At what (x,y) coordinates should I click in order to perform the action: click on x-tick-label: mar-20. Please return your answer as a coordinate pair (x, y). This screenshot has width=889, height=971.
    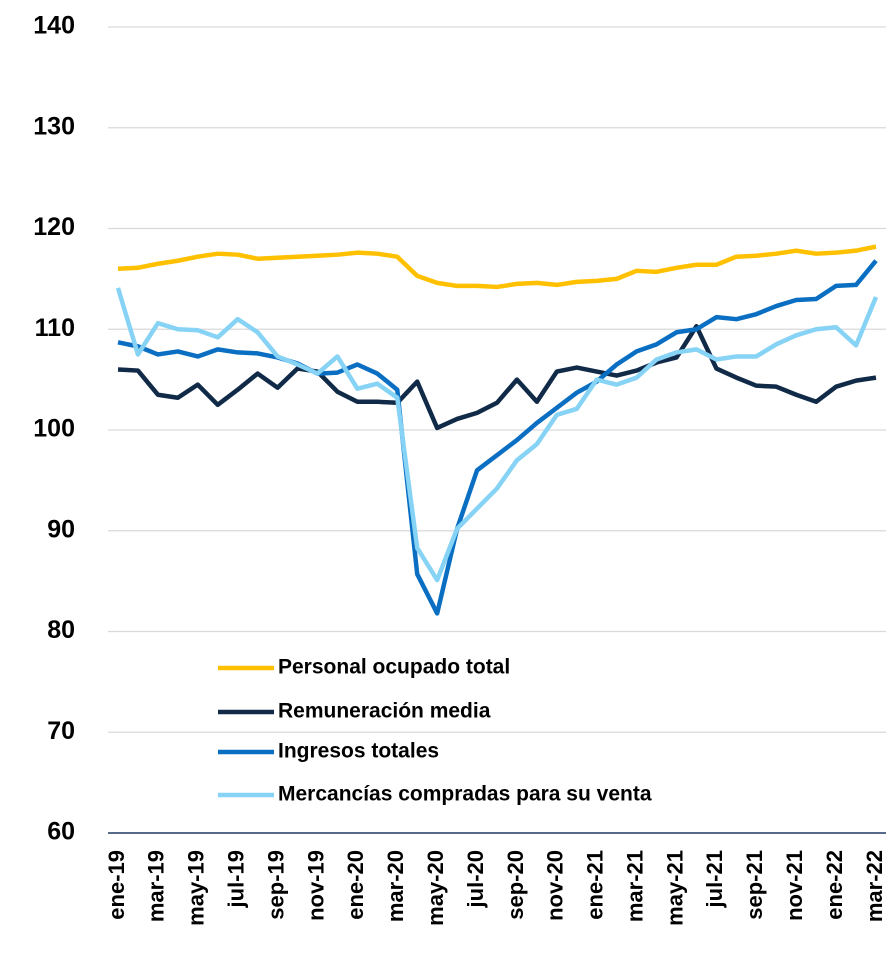
    Looking at the image, I should click on (395, 886).